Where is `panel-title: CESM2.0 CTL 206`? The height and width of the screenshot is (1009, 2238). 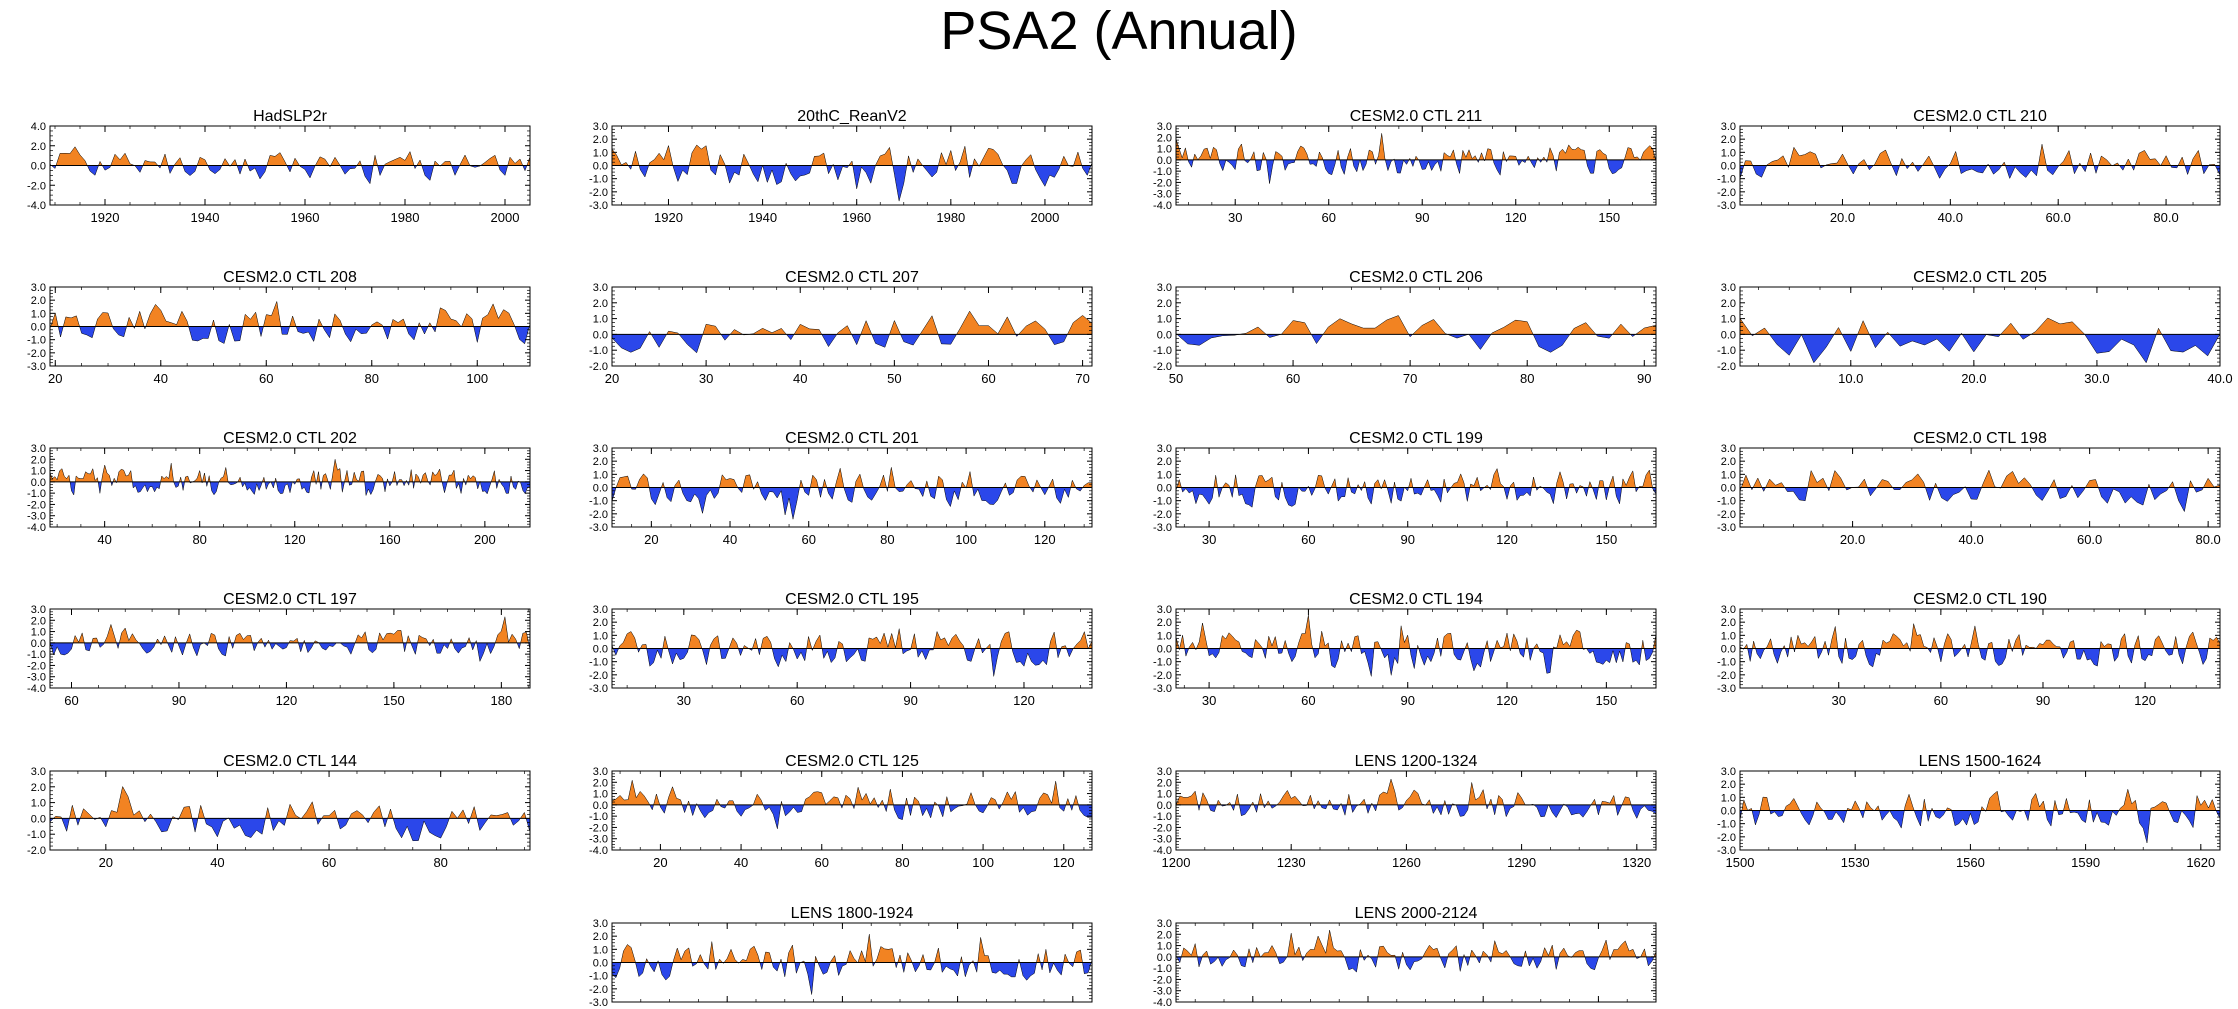 panel-title: CESM2.0 CTL 206 is located at coordinates (1416, 277).